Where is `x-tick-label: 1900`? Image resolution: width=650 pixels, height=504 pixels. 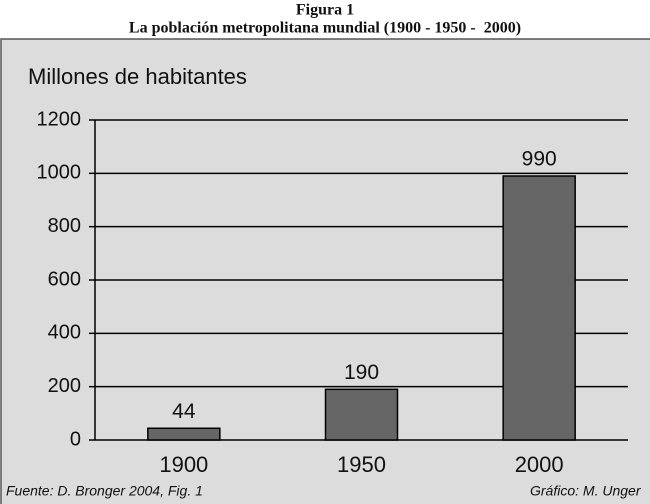
x-tick-label: 1900 is located at coordinates (183, 464).